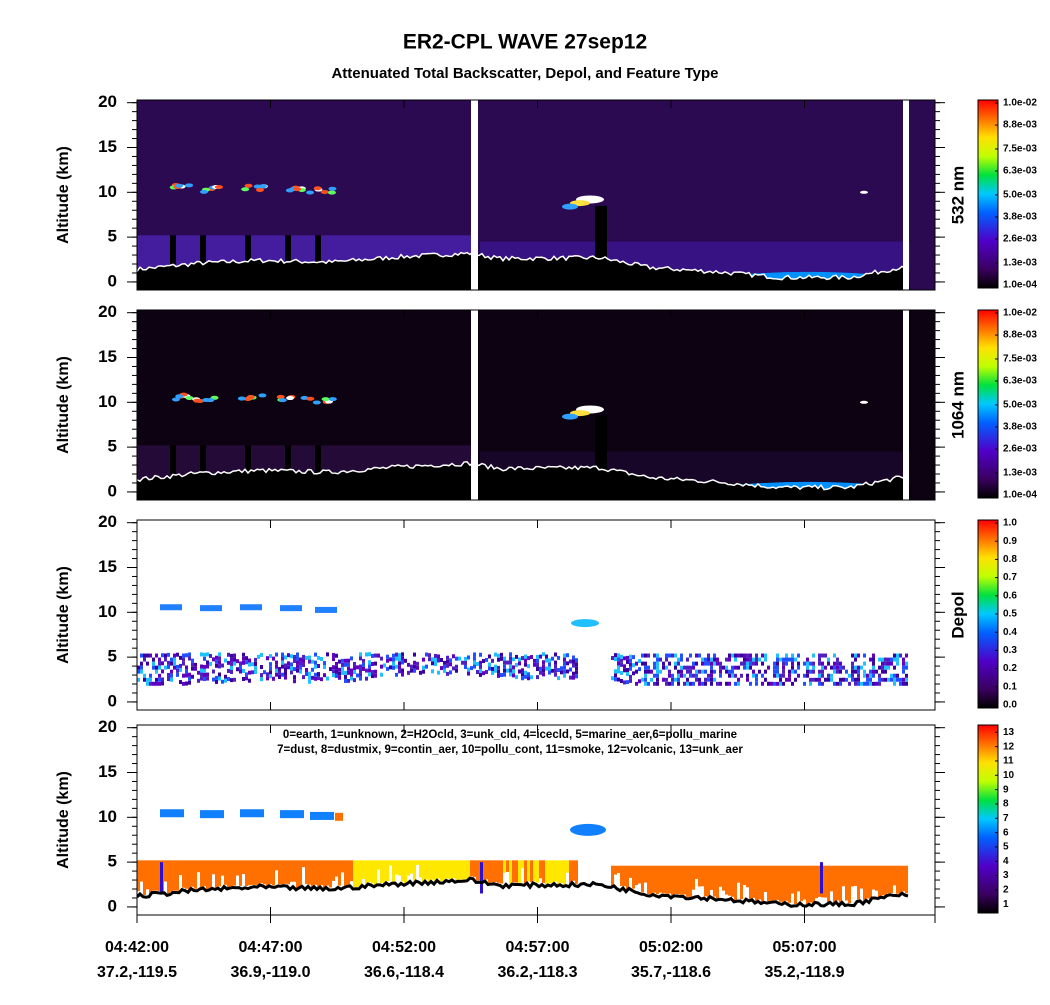 Image resolution: width=1050 pixels, height=1005 pixels. What do you see at coordinates (1008, 761) in the screenshot?
I see `colorbar-tick-label: 11` at bounding box center [1008, 761].